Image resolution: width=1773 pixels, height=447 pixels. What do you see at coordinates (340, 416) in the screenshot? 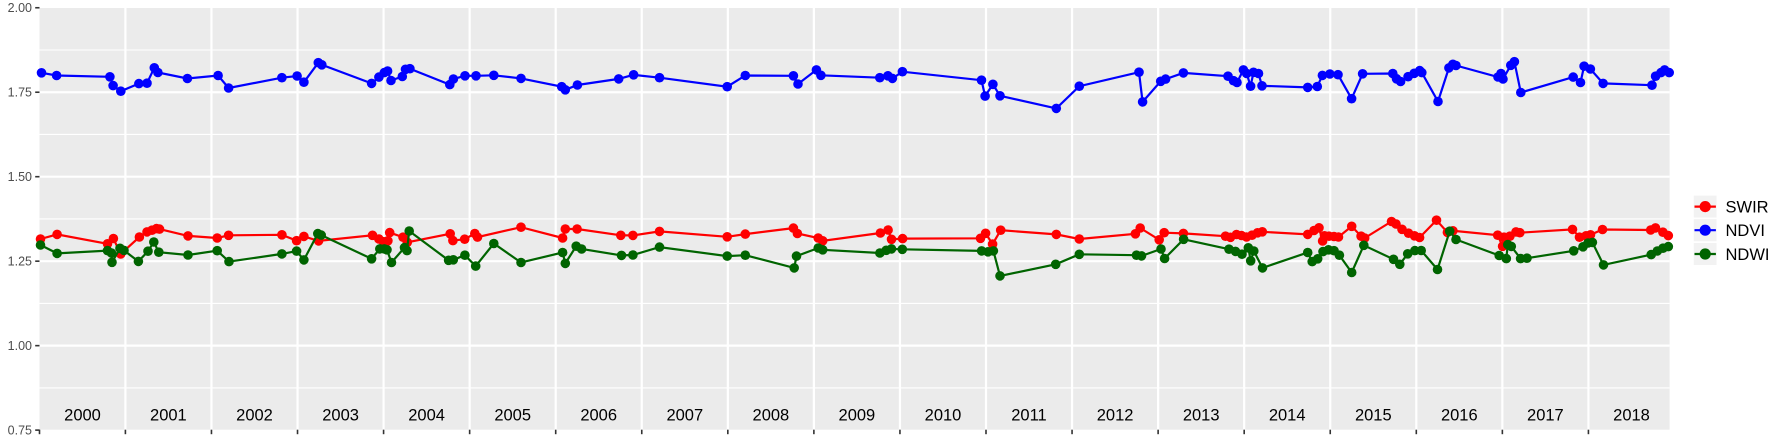
I see `svg-text: 2003` at bounding box center [340, 416].